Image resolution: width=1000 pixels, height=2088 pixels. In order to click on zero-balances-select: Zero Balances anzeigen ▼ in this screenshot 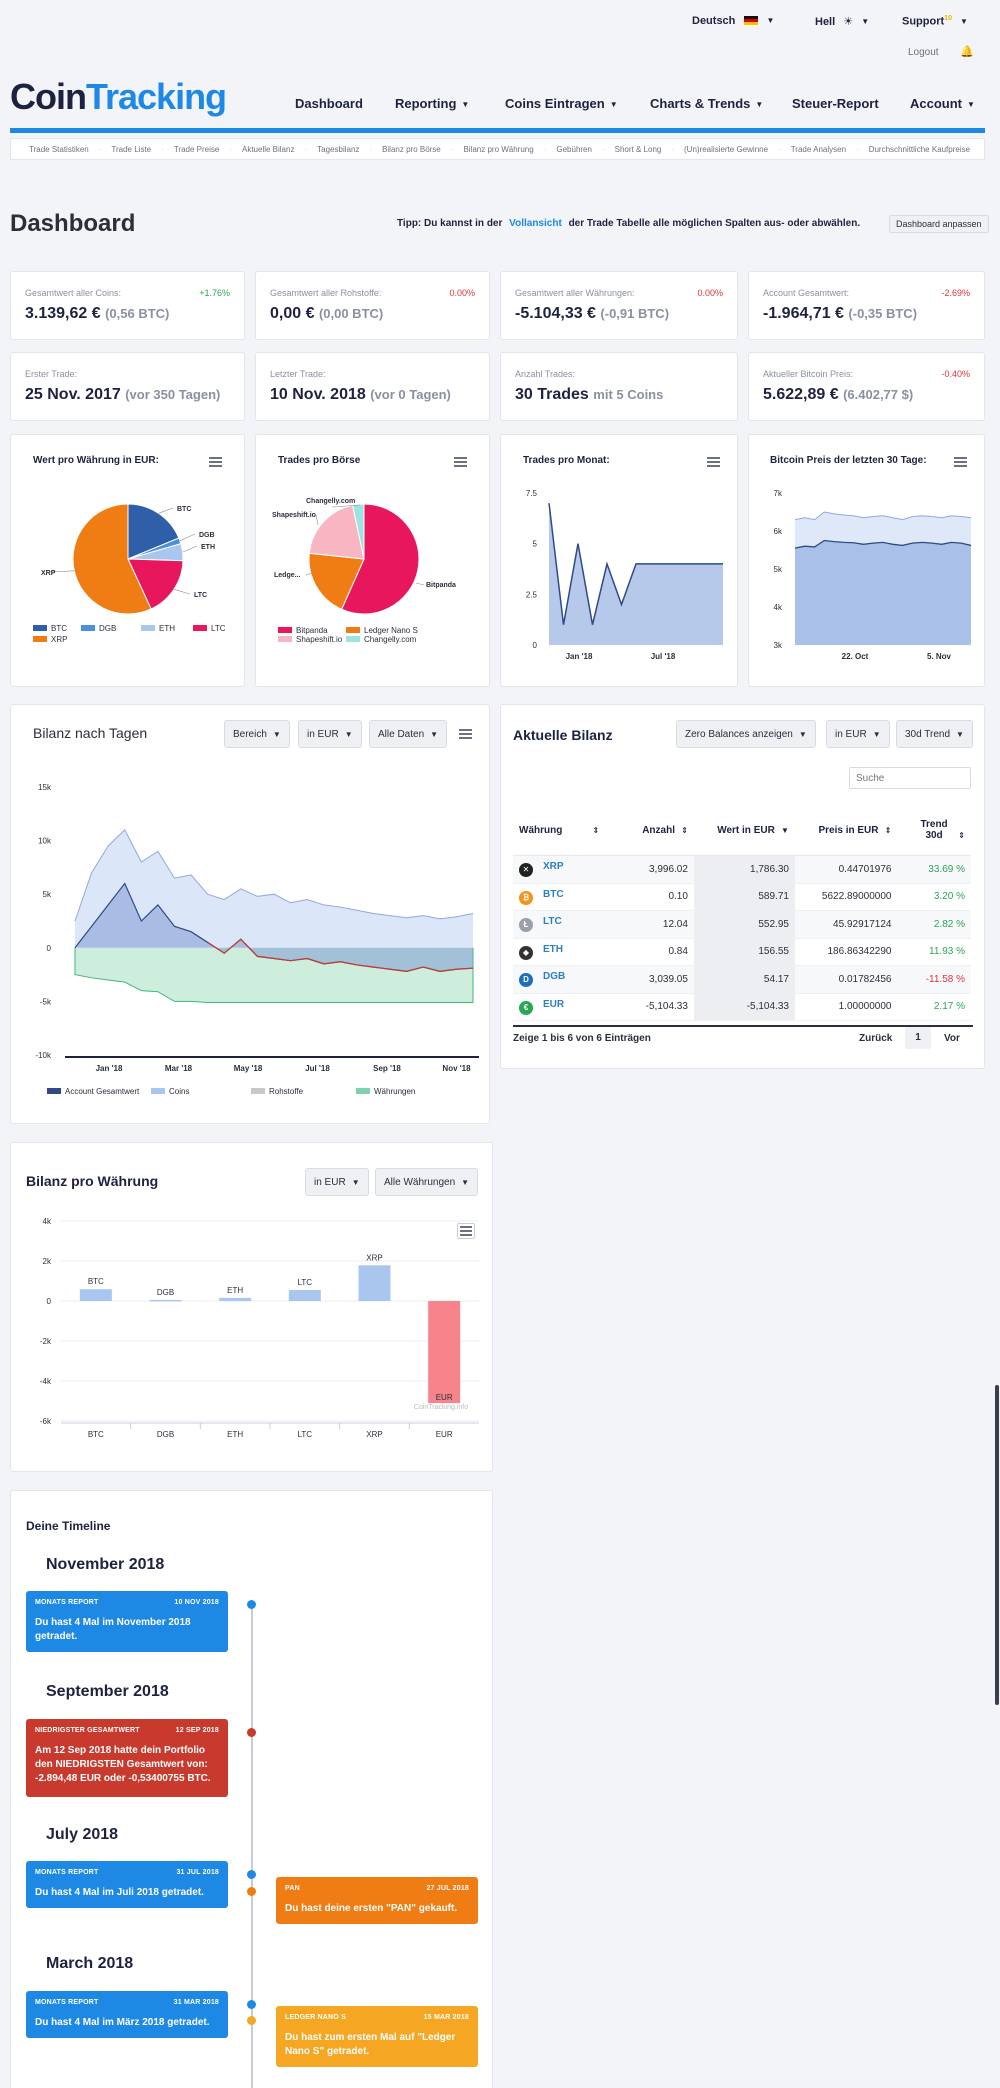, I will do `click(746, 734)`.